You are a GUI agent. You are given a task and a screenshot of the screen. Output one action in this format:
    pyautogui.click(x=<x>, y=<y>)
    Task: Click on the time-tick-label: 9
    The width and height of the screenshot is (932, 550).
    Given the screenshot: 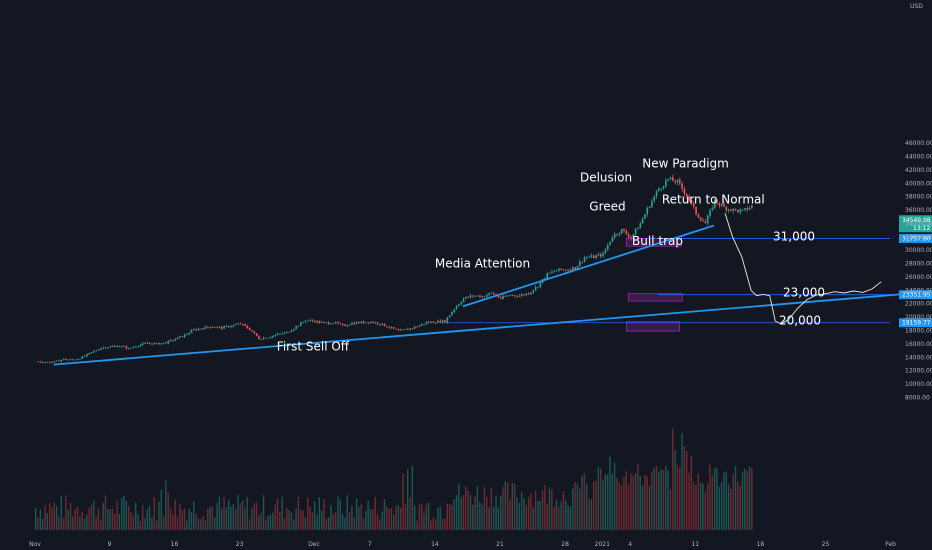 What is the action you would take?
    pyautogui.click(x=109, y=544)
    